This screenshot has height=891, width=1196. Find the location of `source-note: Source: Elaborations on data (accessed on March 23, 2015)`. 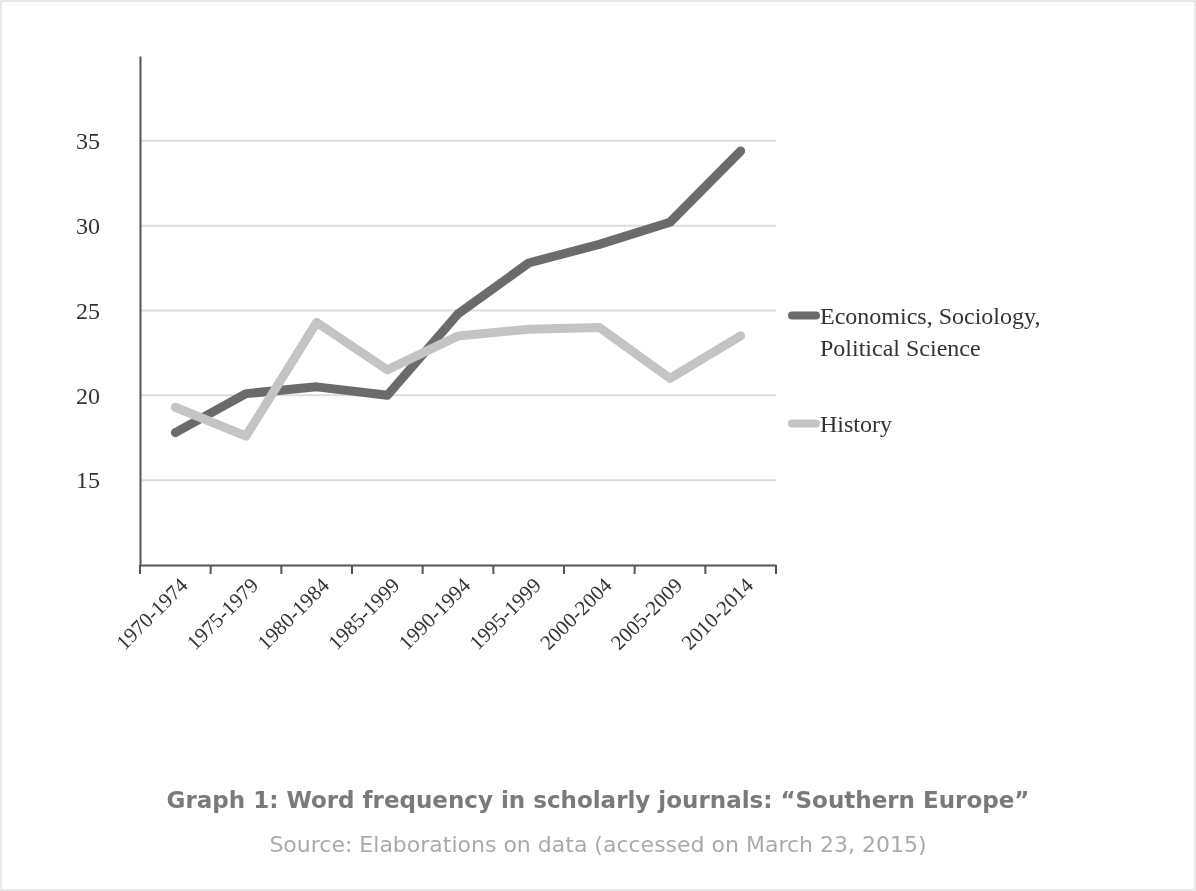

source-note: Source: Elaborations on data (accessed on March 23, 2015) is located at coordinates (598, 844).